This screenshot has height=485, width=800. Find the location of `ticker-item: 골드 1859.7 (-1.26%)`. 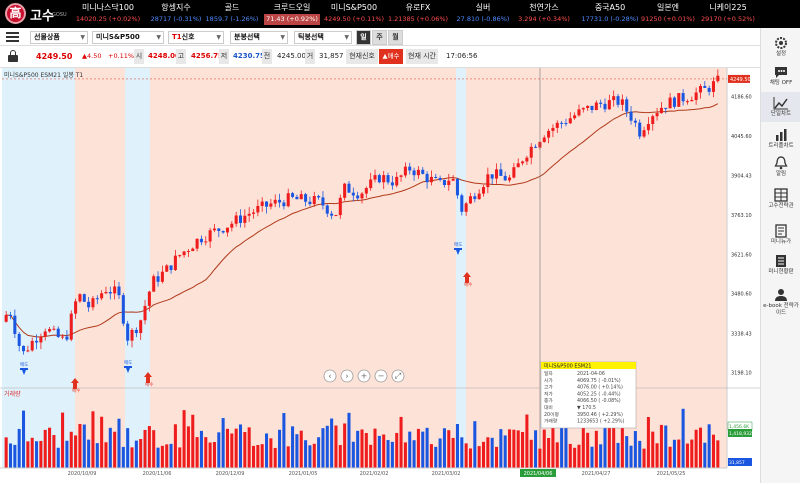

ticker-item: 골드 1859.7 (-1.26%) is located at coordinates (232, 13).